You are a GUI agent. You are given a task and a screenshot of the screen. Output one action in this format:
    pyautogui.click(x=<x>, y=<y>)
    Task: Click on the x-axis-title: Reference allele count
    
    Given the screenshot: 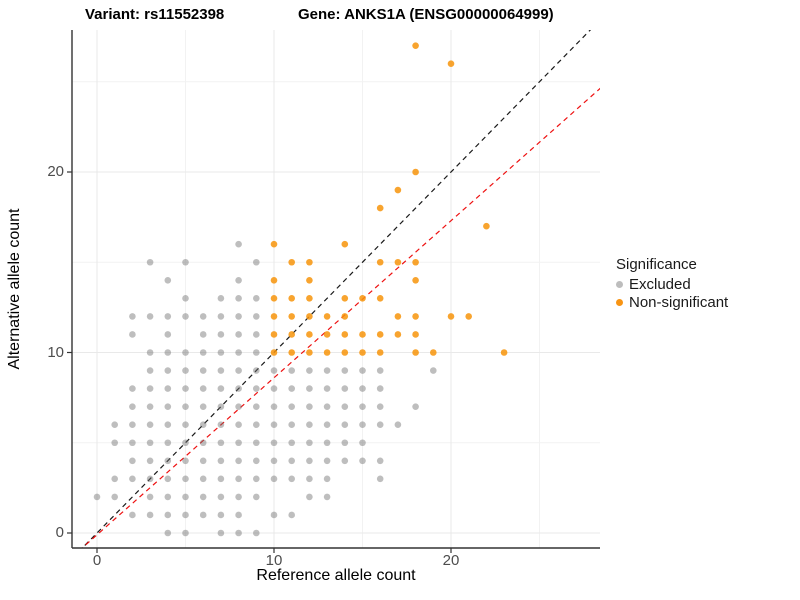 What is the action you would take?
    pyautogui.click(x=336, y=575)
    